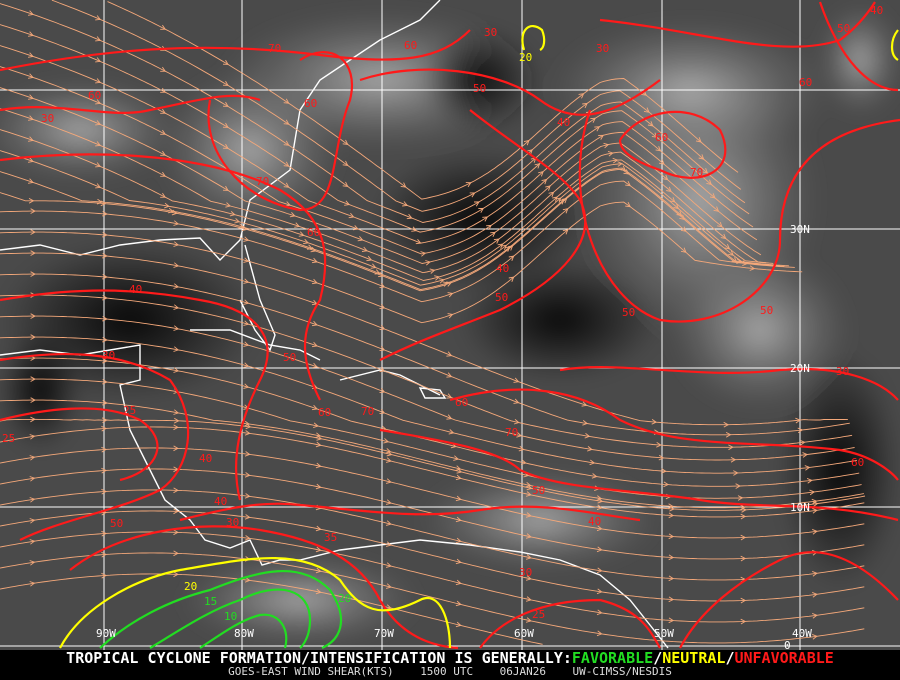  Describe the element at coordinates (447, 671) in the screenshot. I see `product-time: 1500 UTC` at that location.